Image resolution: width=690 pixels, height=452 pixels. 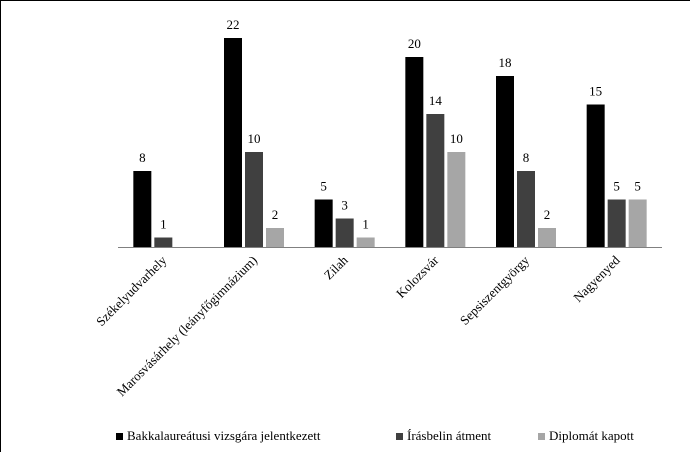 I want to click on data-label: 14, so click(x=436, y=100).